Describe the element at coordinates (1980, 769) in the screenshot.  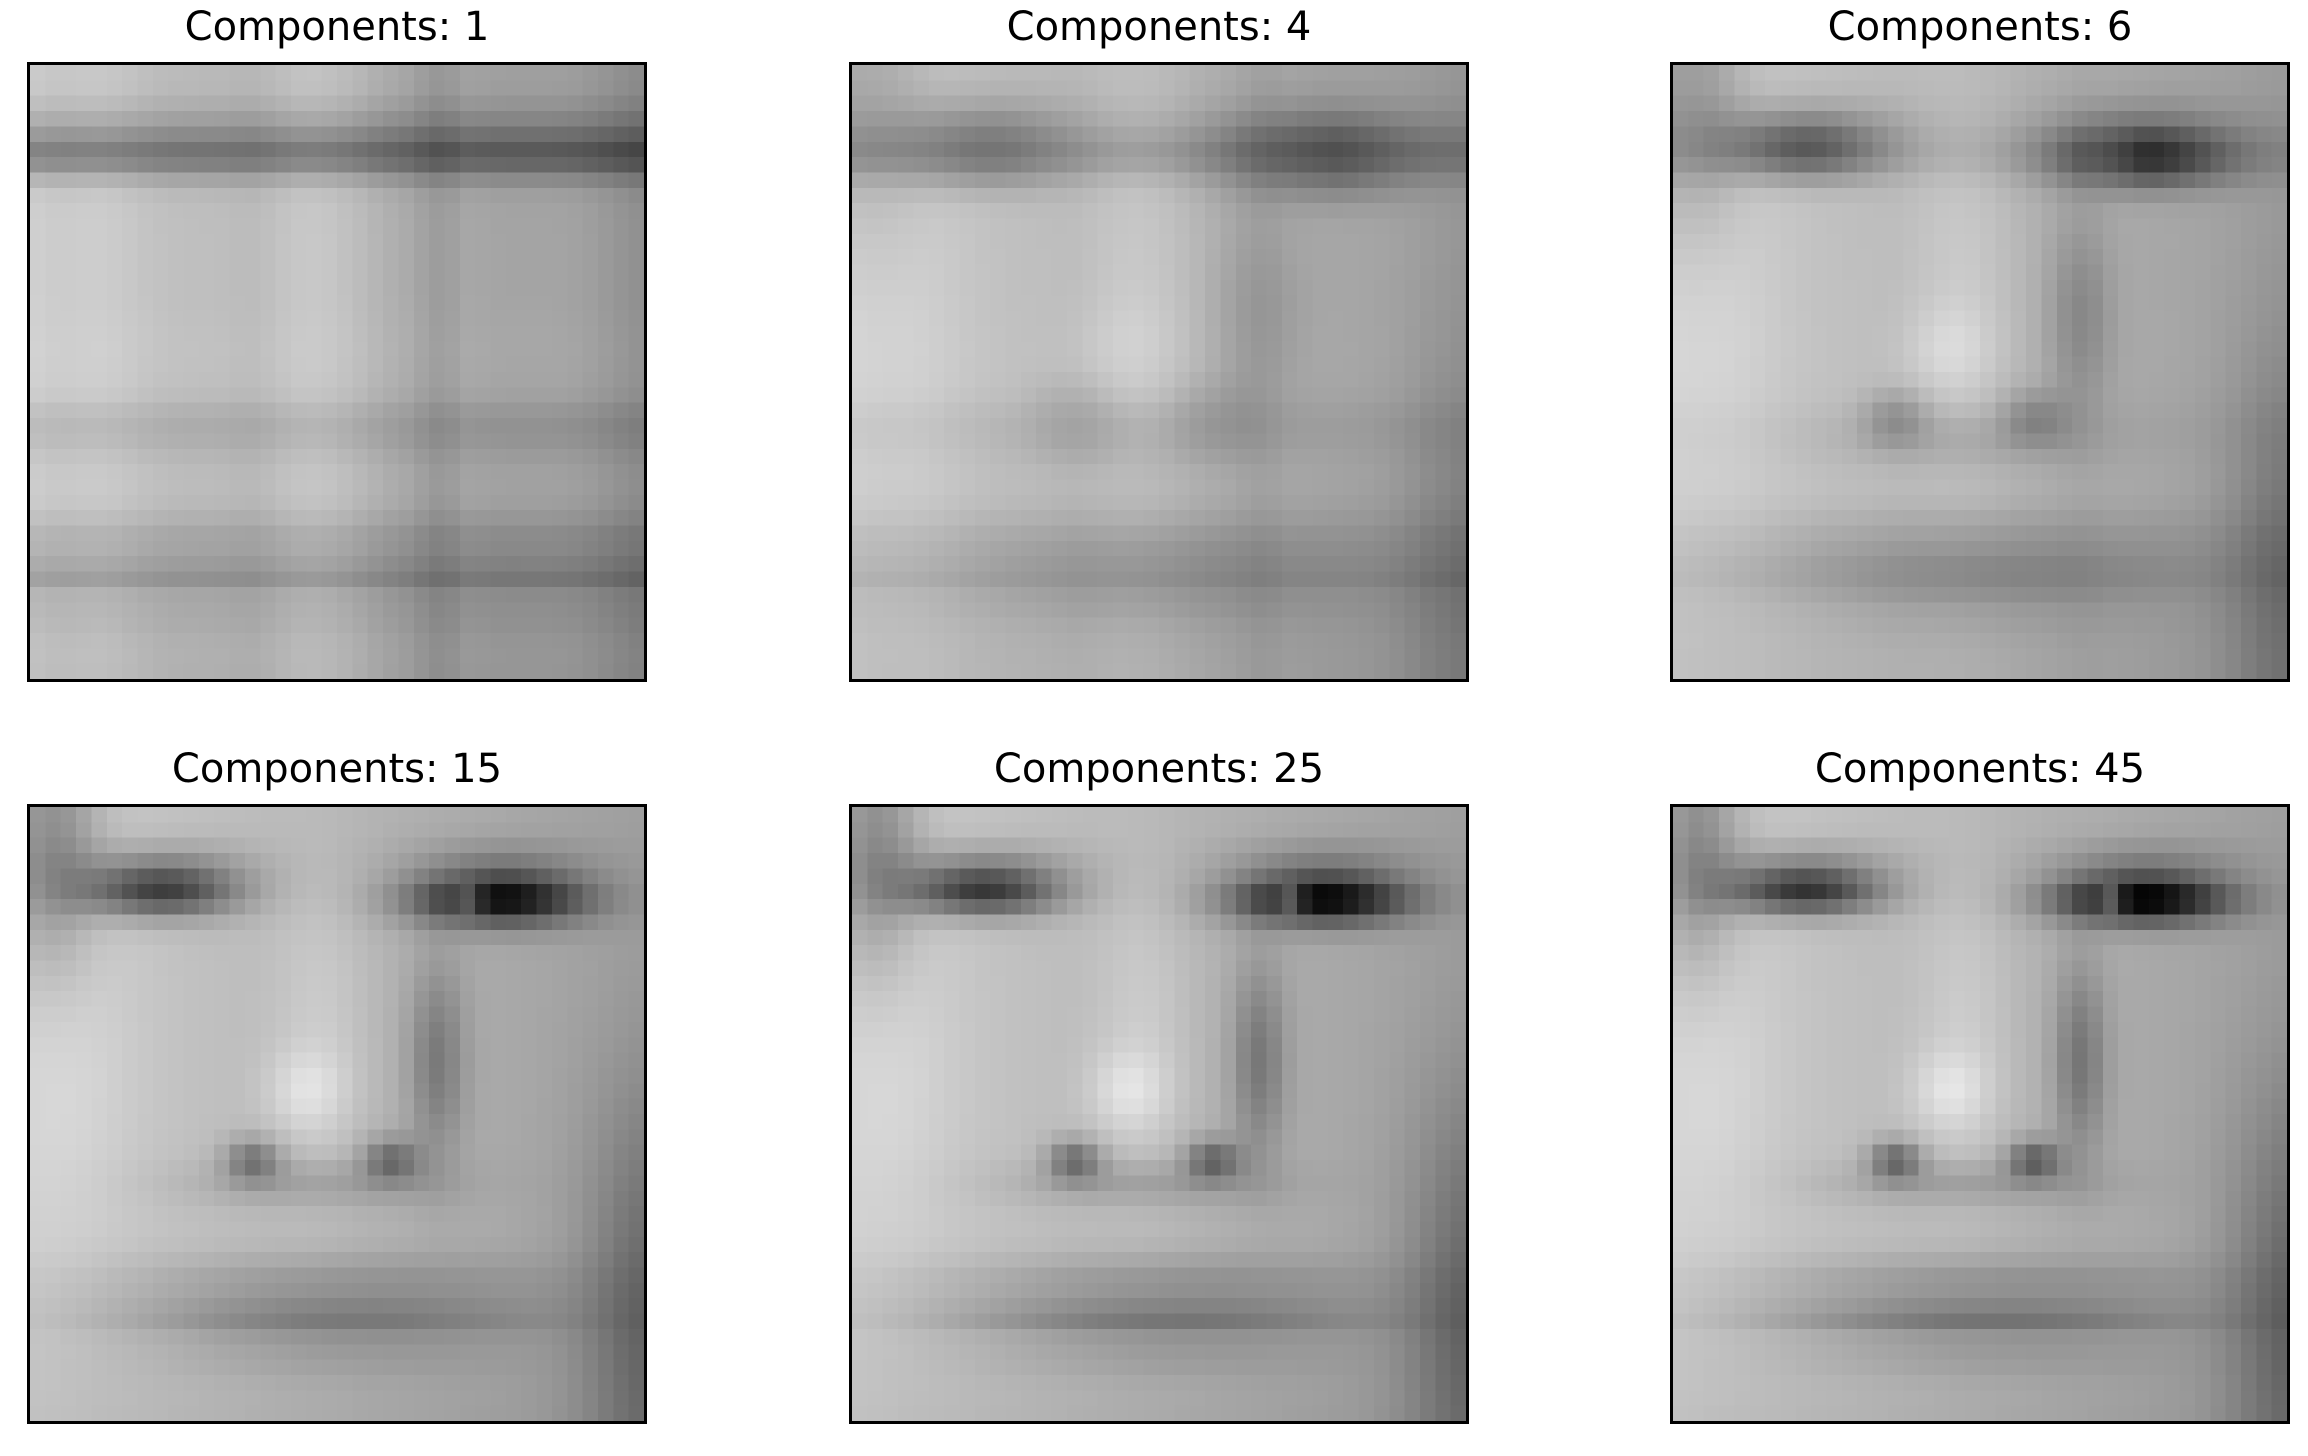
I see `panel-title: Components: 45` at that location.